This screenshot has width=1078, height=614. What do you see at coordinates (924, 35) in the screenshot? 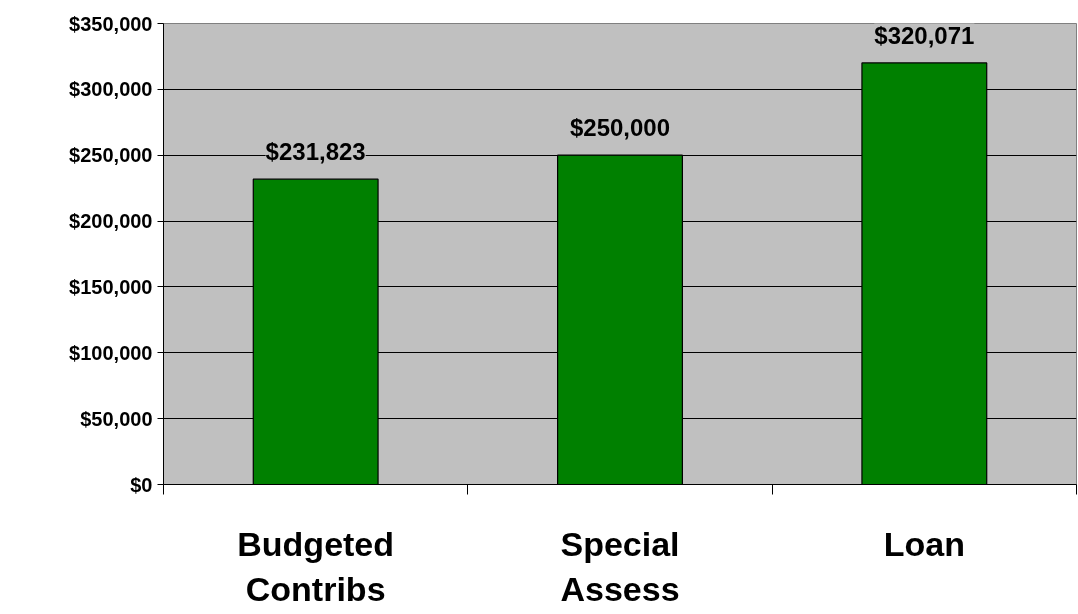
I see `data-label: $320,071` at bounding box center [924, 35].